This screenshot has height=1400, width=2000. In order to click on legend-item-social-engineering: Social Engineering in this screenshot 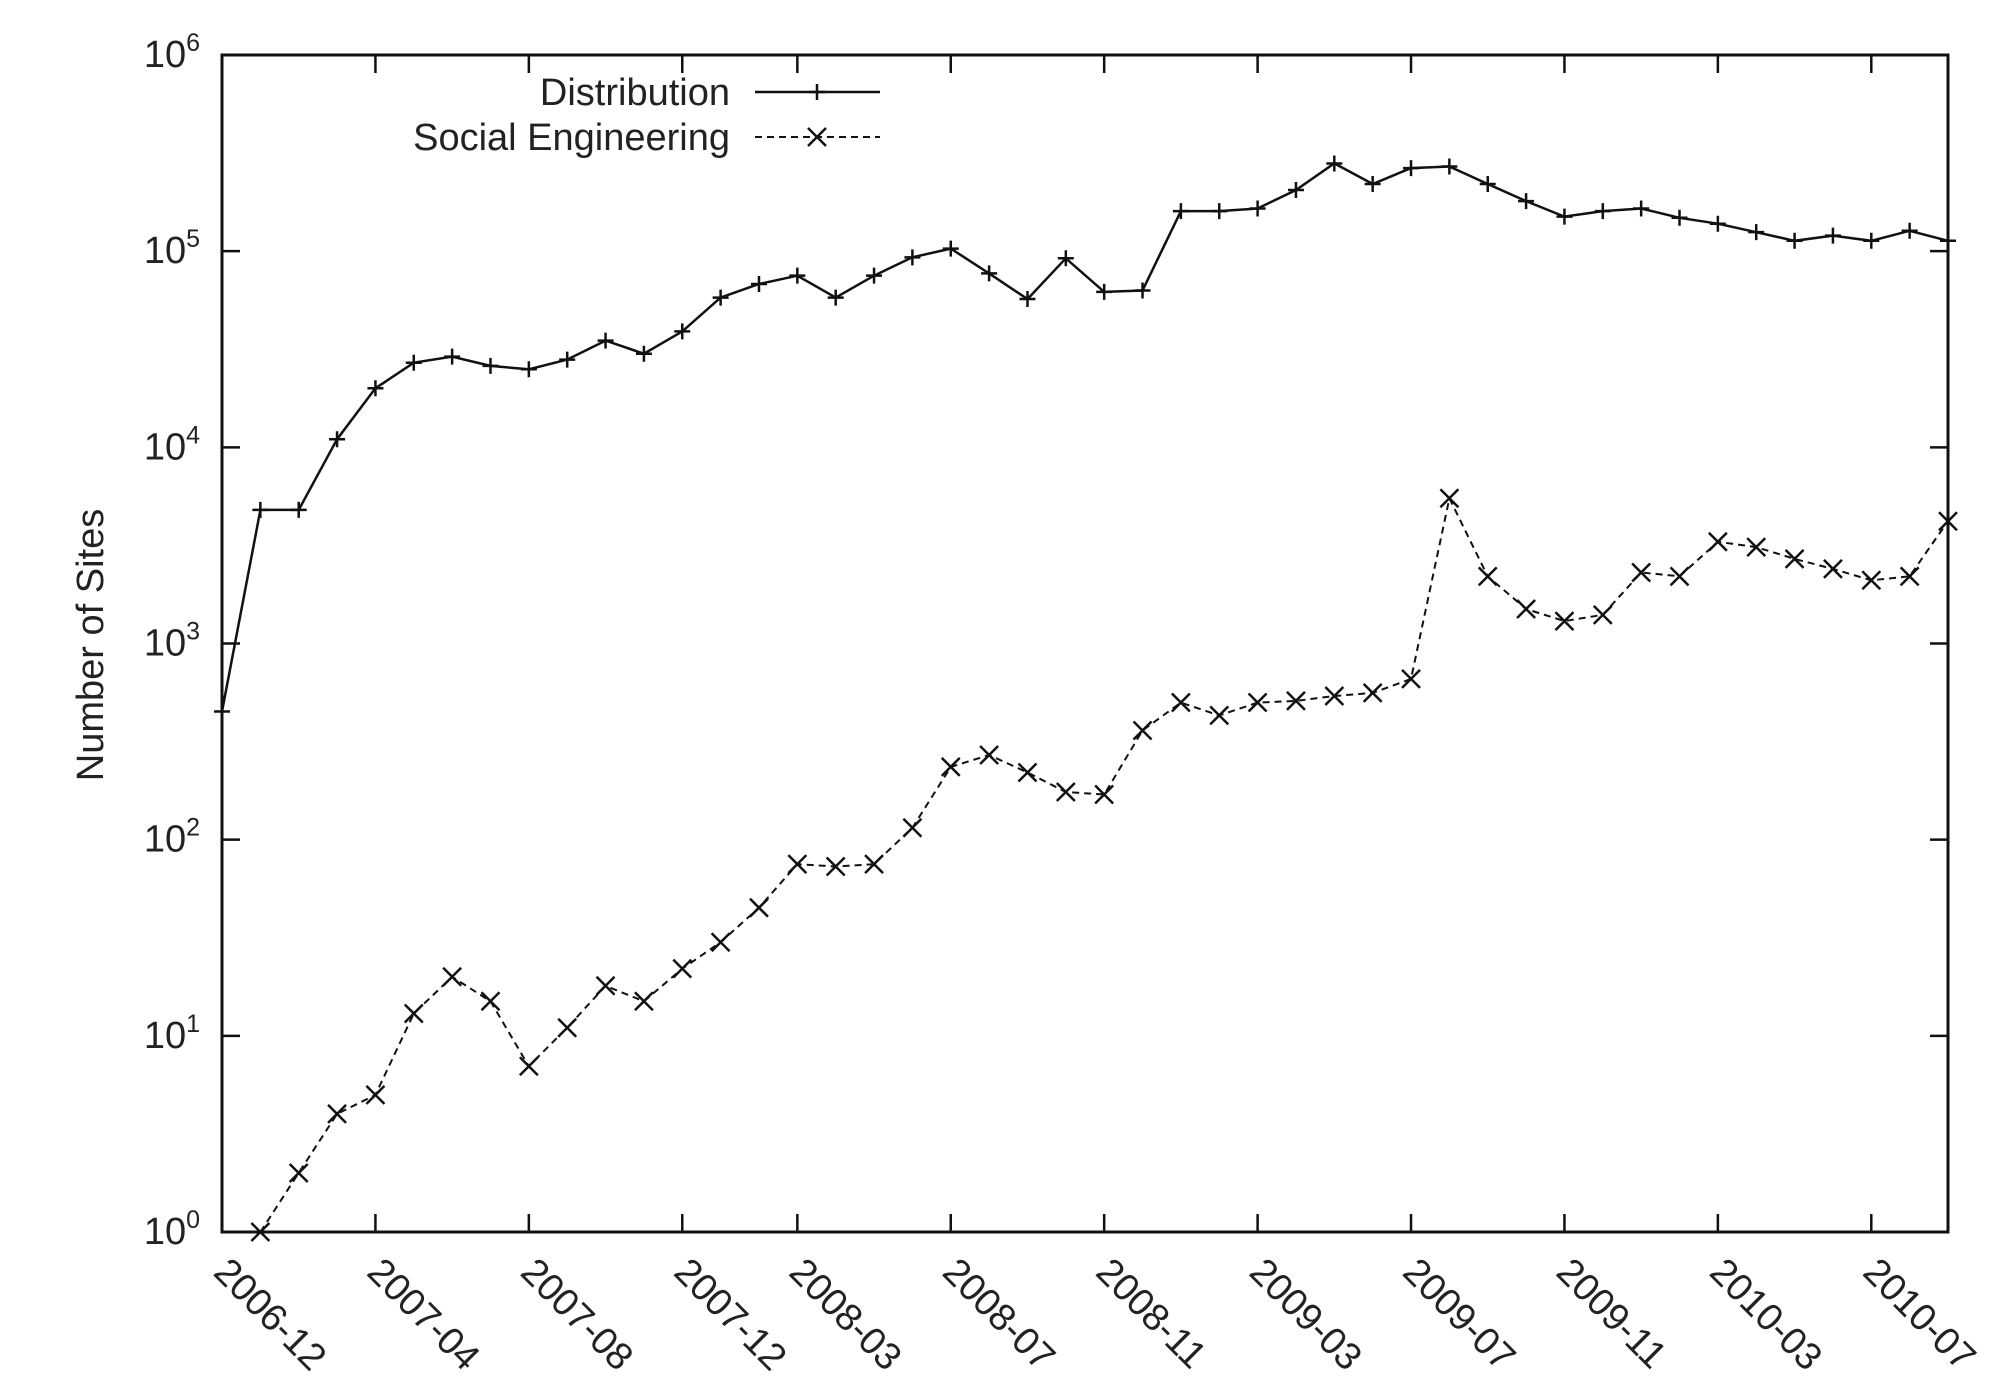, I will do `click(646, 138)`.